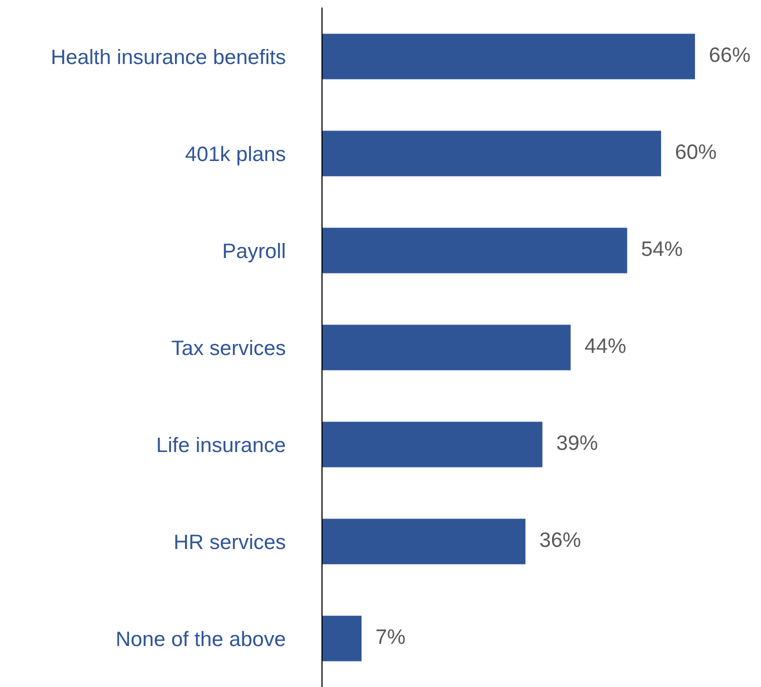 Image resolution: width=761 pixels, height=687 pixels. What do you see at coordinates (201, 638) in the screenshot?
I see `y-tick-label: None of the above` at bounding box center [201, 638].